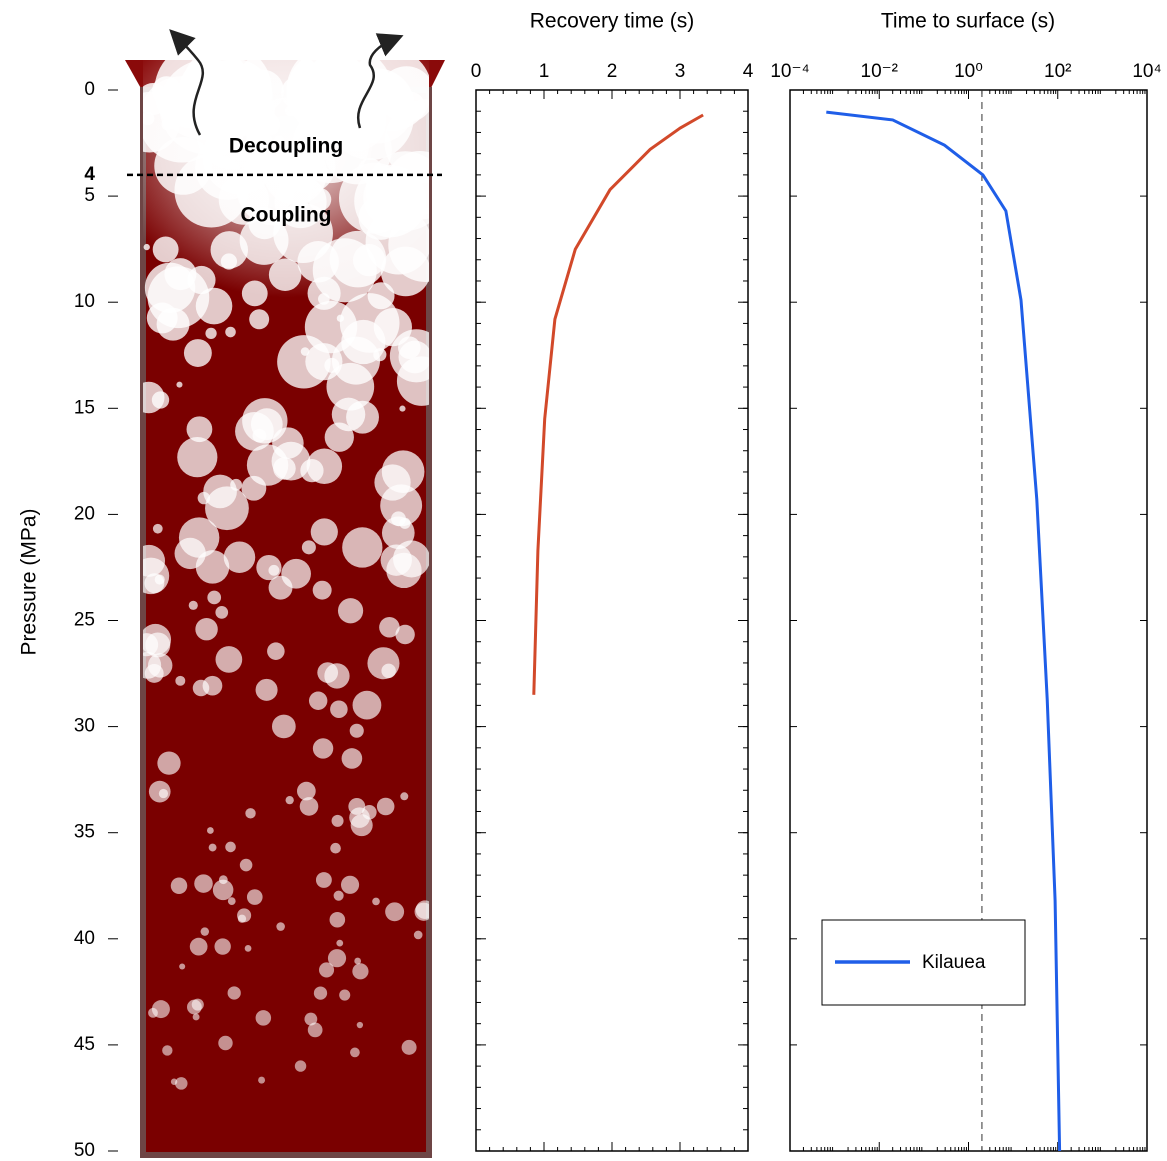  What do you see at coordinates (1057, 71) in the screenshot?
I see `x-tick-label: 10²` at bounding box center [1057, 71].